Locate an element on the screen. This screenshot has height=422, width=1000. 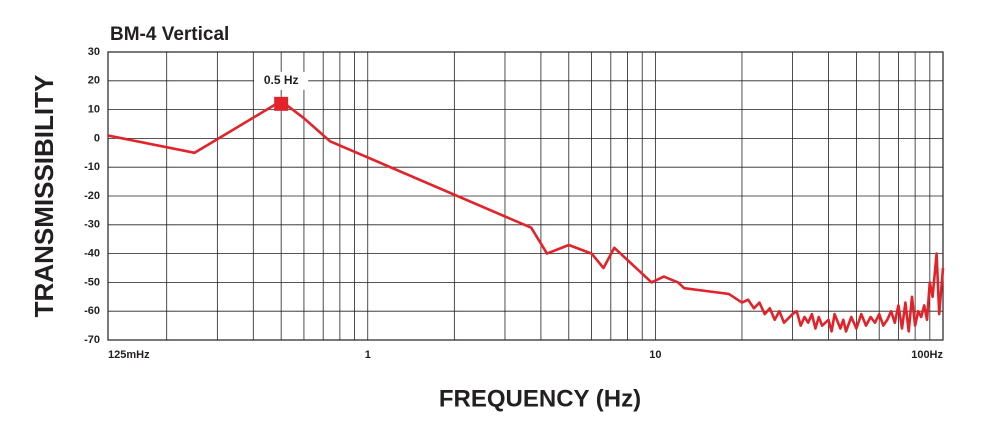
annotation-label: 0.5 Hz is located at coordinates (281, 80).